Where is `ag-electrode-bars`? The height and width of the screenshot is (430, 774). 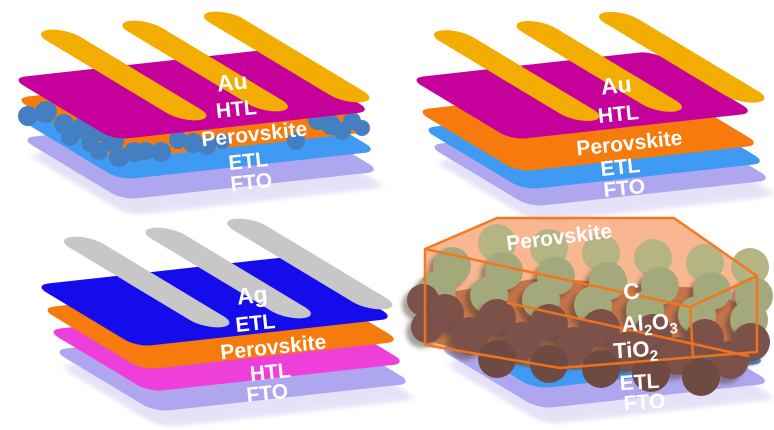 ag-electrode-bars is located at coordinates (228, 273).